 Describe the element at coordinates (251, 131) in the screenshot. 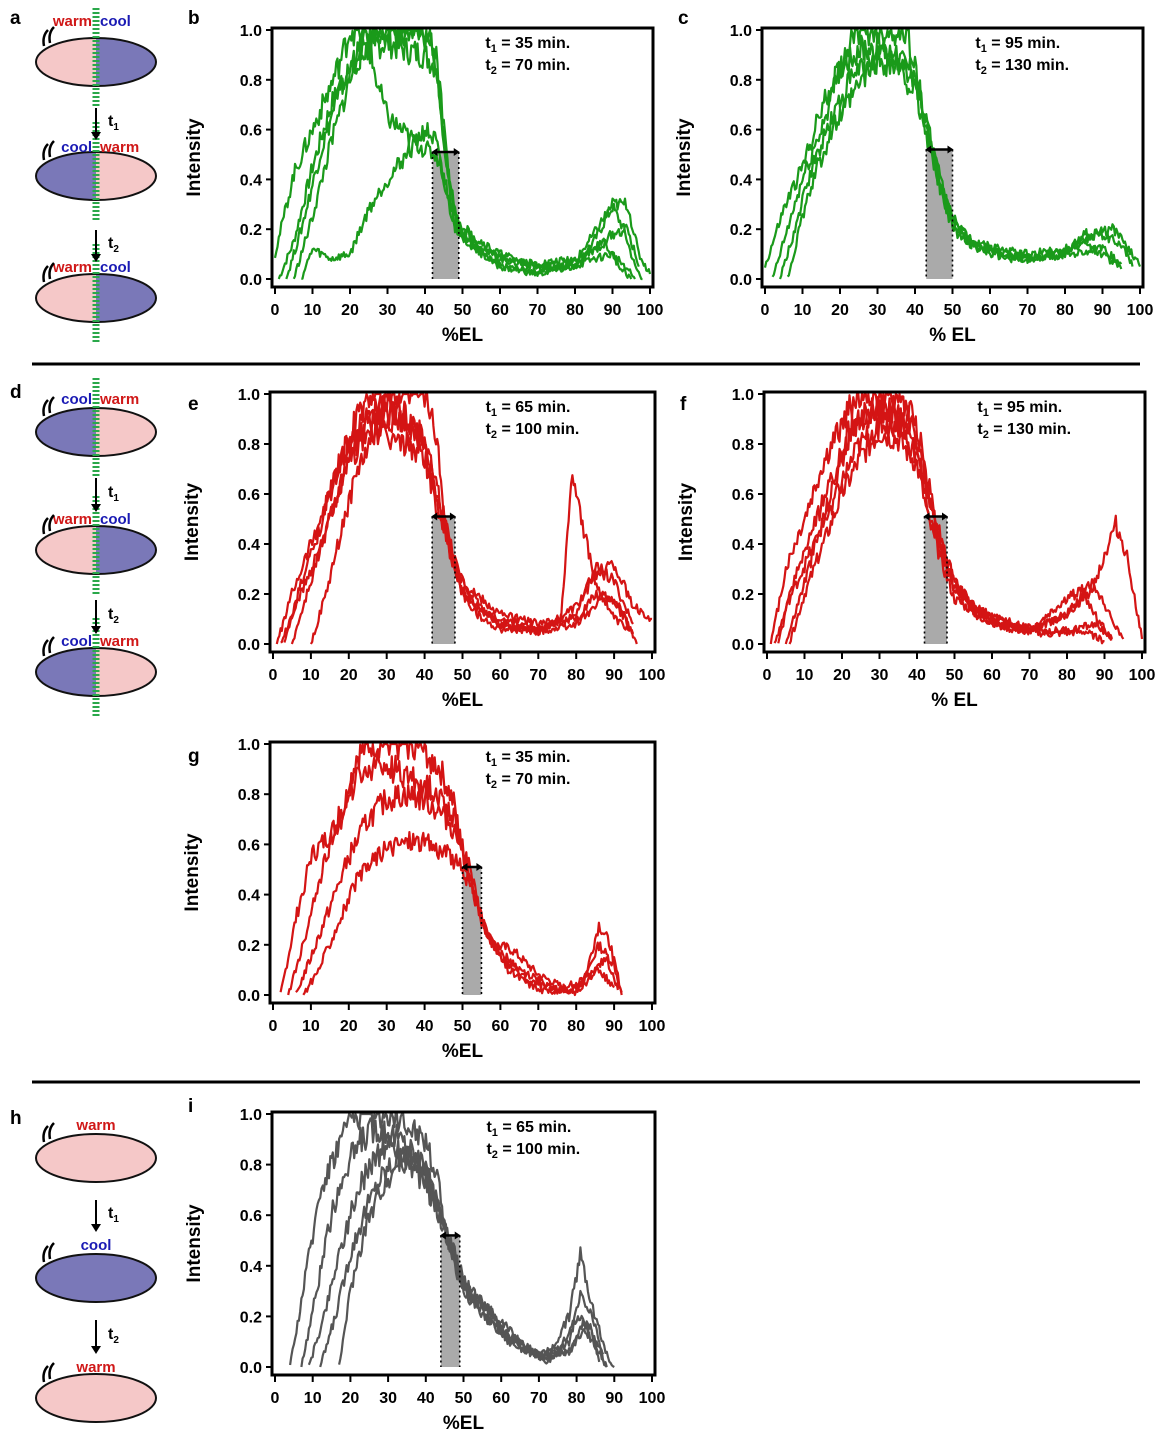

I see `y-tick-label: 0.6` at that location.